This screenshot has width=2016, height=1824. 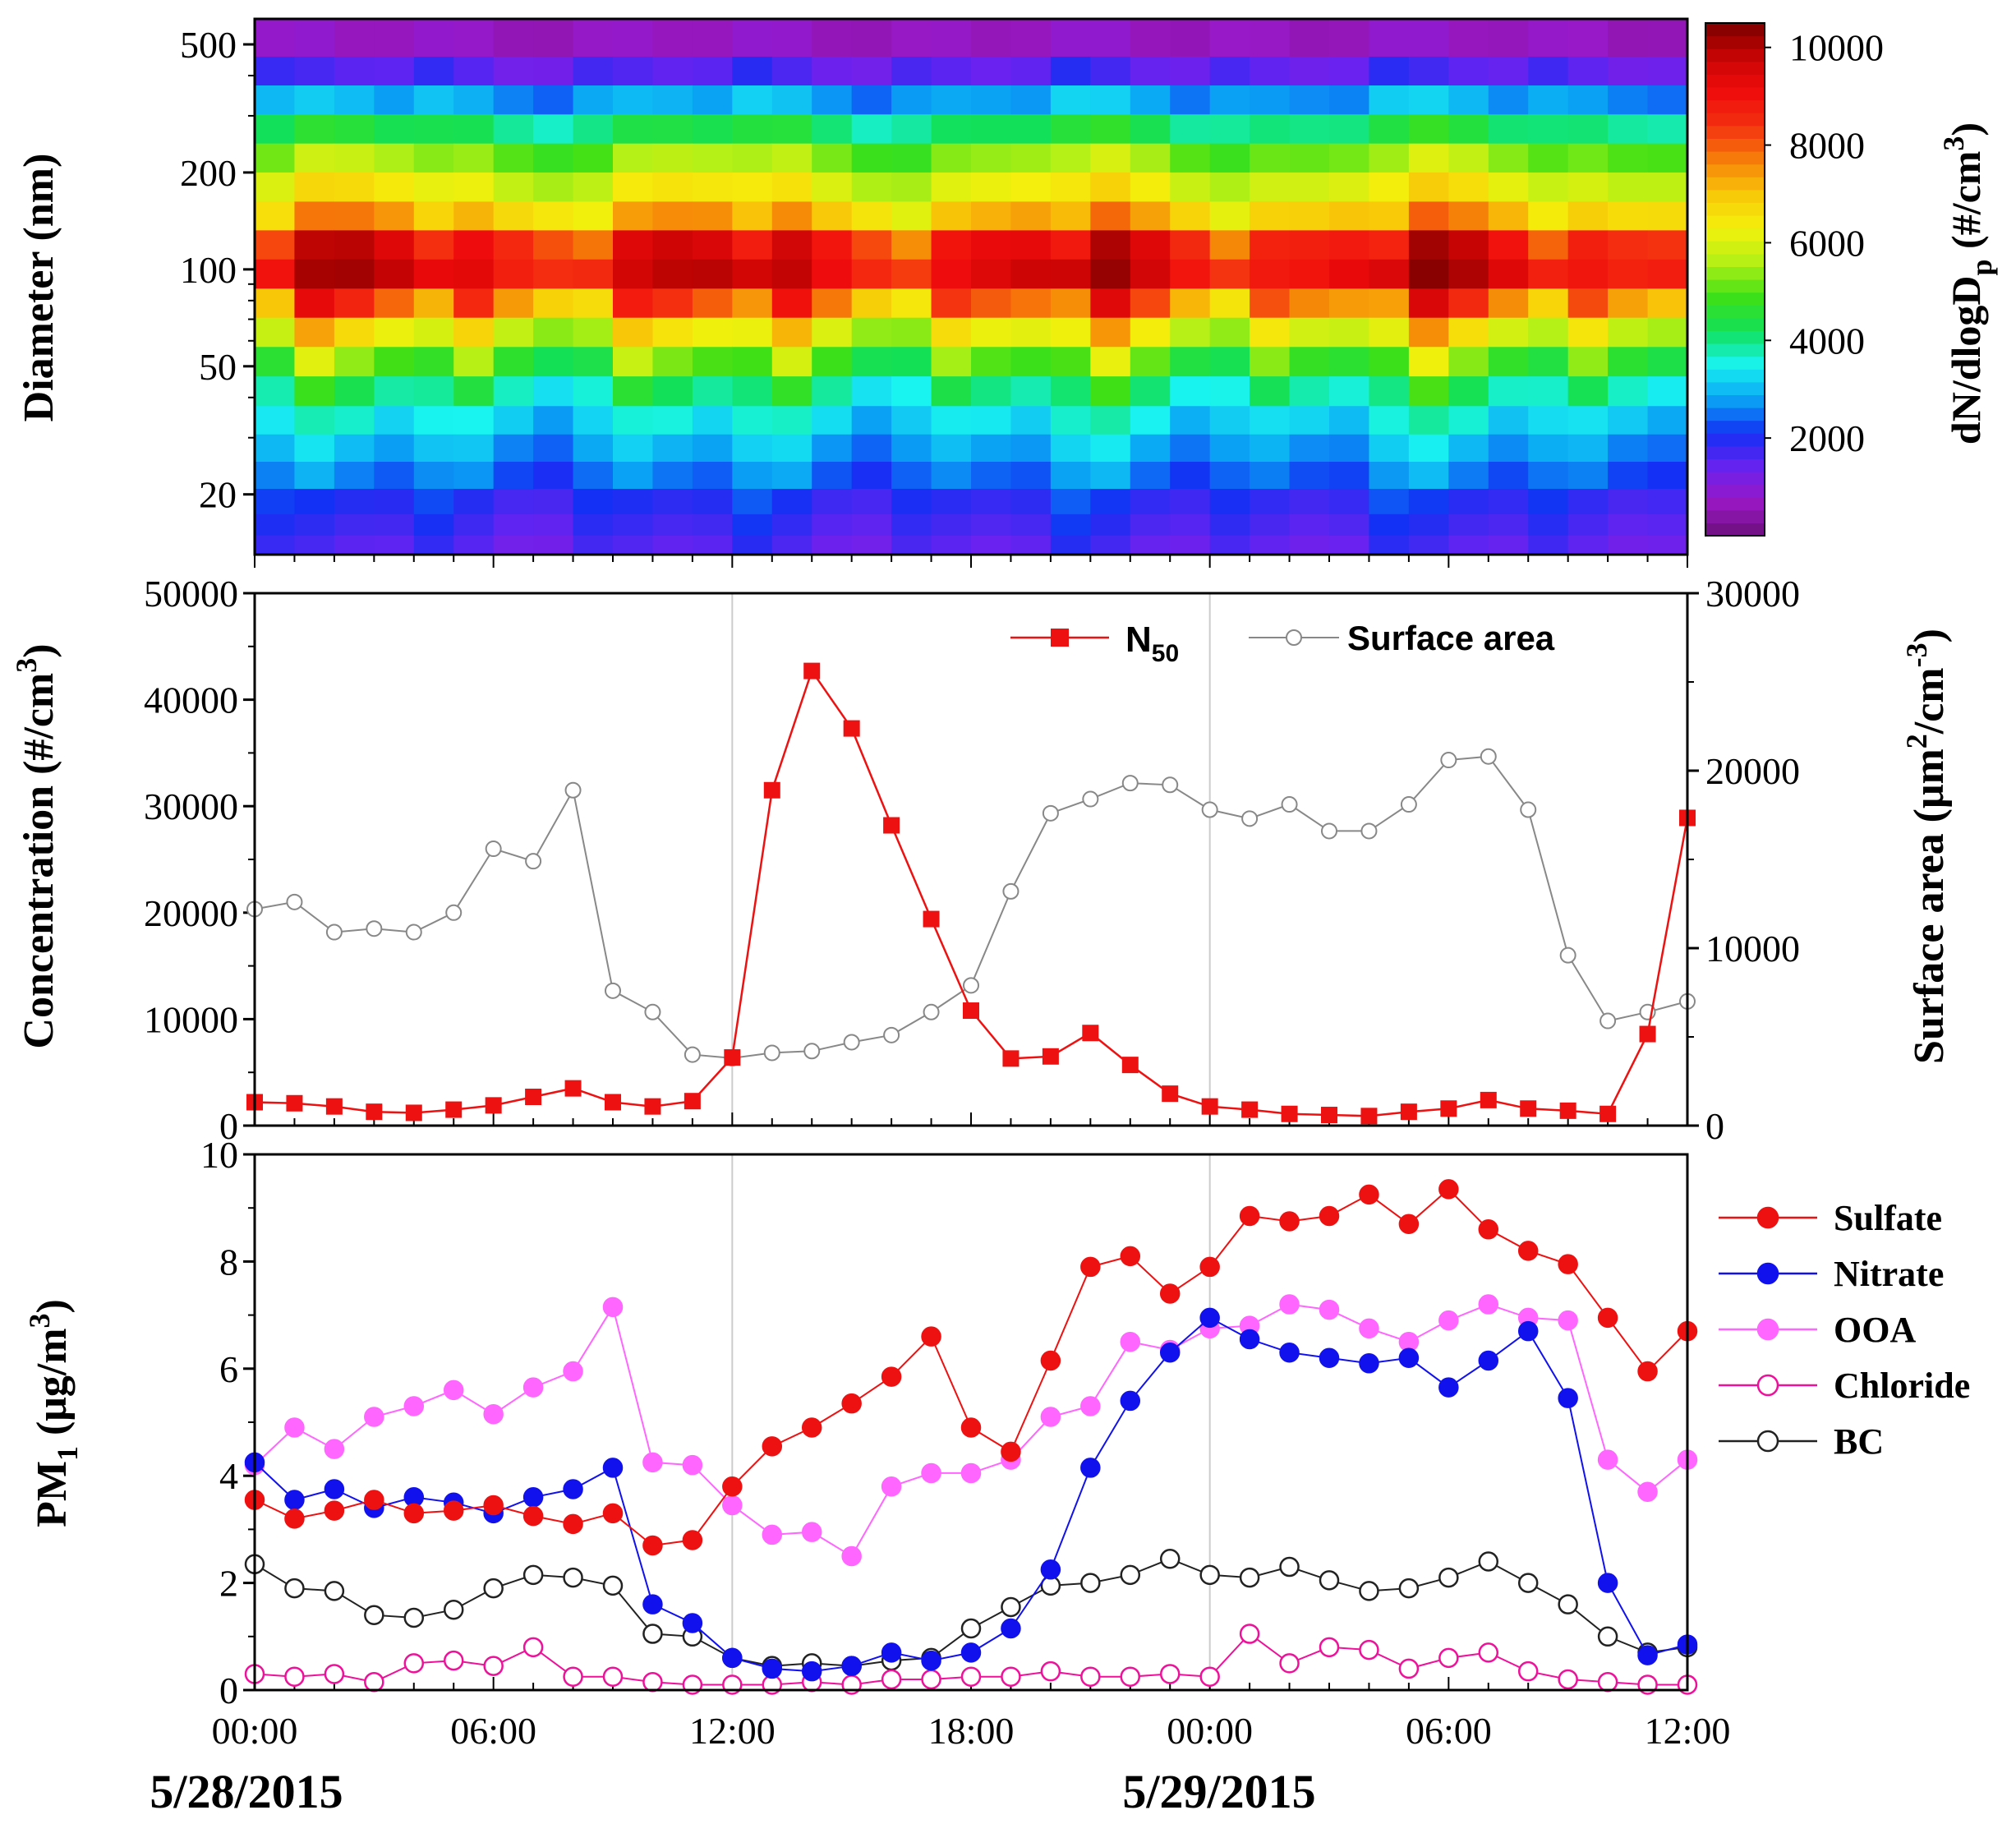 What do you see at coordinates (218, 495) in the screenshot?
I see `heatmap-y-tick-label: 20` at bounding box center [218, 495].